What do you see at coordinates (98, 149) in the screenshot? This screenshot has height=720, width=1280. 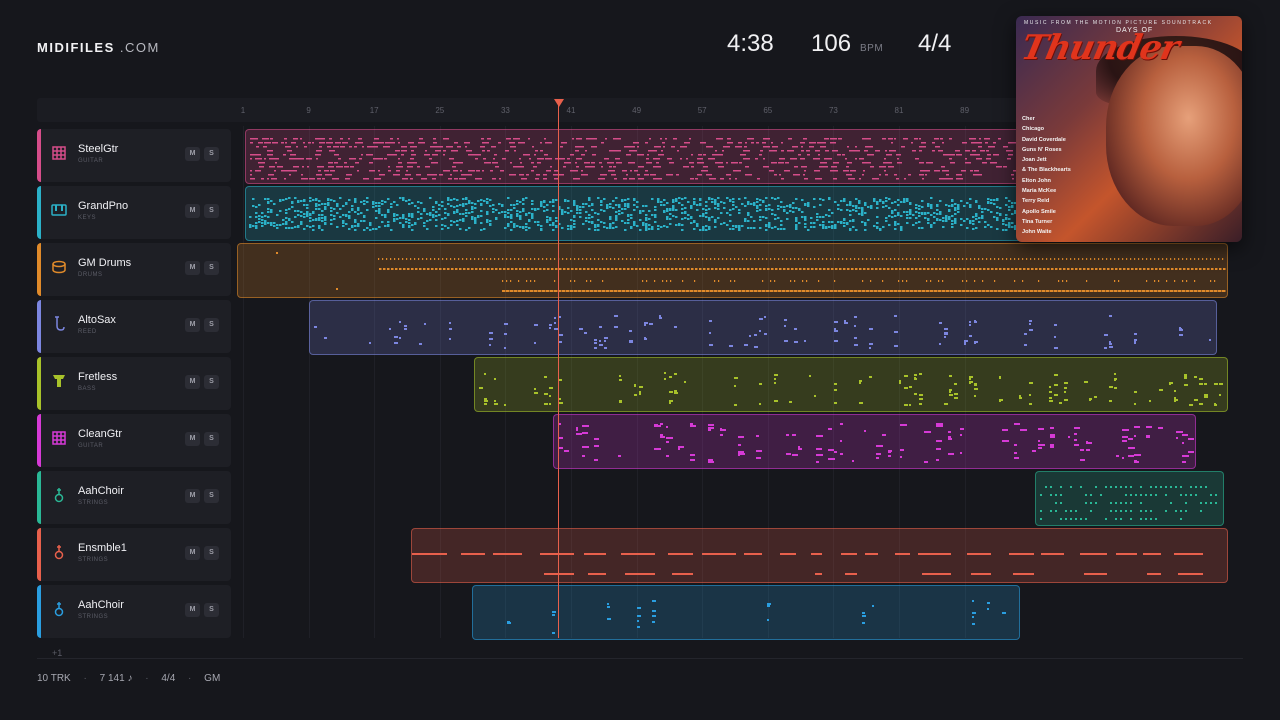 I see `track-name: SteelGtr` at bounding box center [98, 149].